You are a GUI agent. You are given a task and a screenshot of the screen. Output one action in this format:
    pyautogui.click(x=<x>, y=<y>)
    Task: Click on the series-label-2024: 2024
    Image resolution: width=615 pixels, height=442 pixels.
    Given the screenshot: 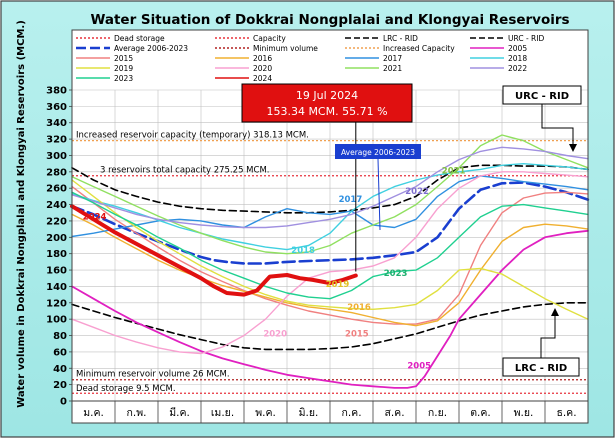 What is the action you would take?
    pyautogui.click(x=95, y=217)
    